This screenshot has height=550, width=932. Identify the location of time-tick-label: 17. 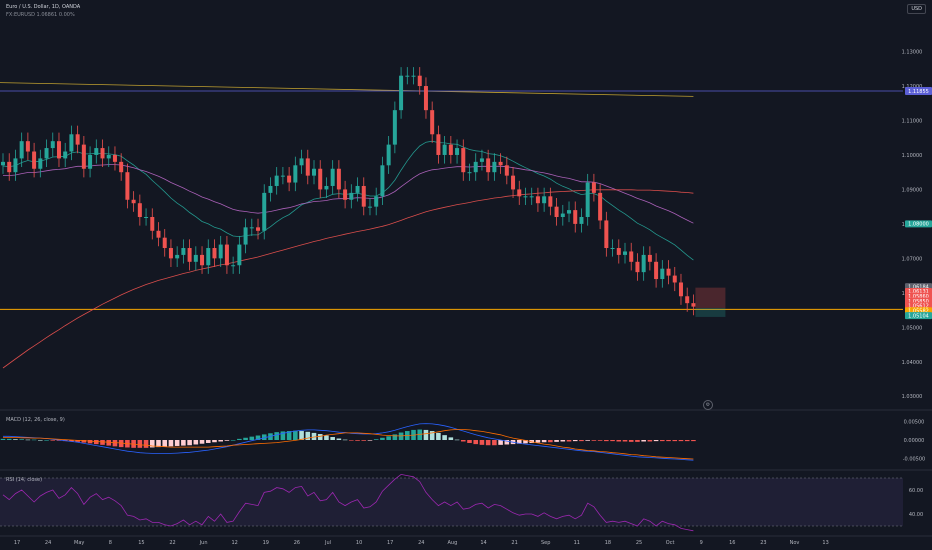
(17, 543).